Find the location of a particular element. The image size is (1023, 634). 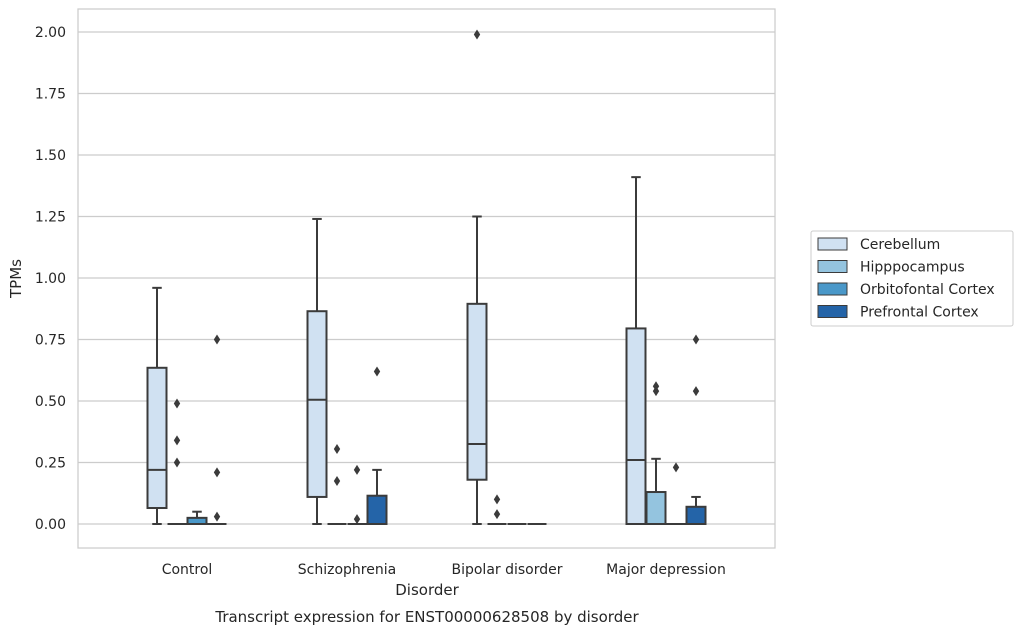

box-orbitofontal-cortex-schizophrenia is located at coordinates (357, 494).